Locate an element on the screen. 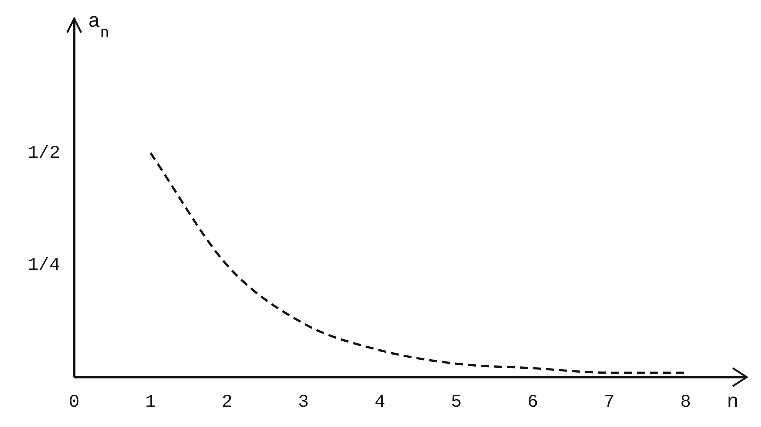 Image resolution: width=761 pixels, height=427 pixels. x-axis-title: n is located at coordinates (733, 402).